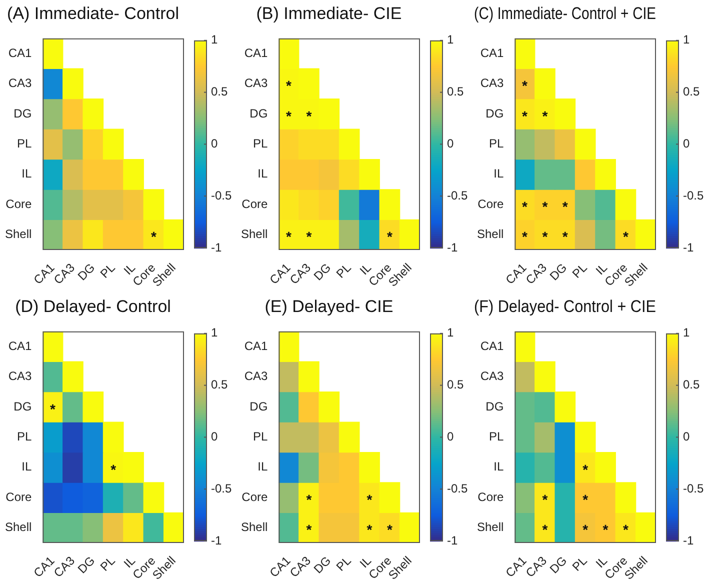 This screenshot has width=709, height=586. Describe the element at coordinates (565, 14) in the screenshot. I see `chart-title: (C) Immediate- Control + CIE` at that location.